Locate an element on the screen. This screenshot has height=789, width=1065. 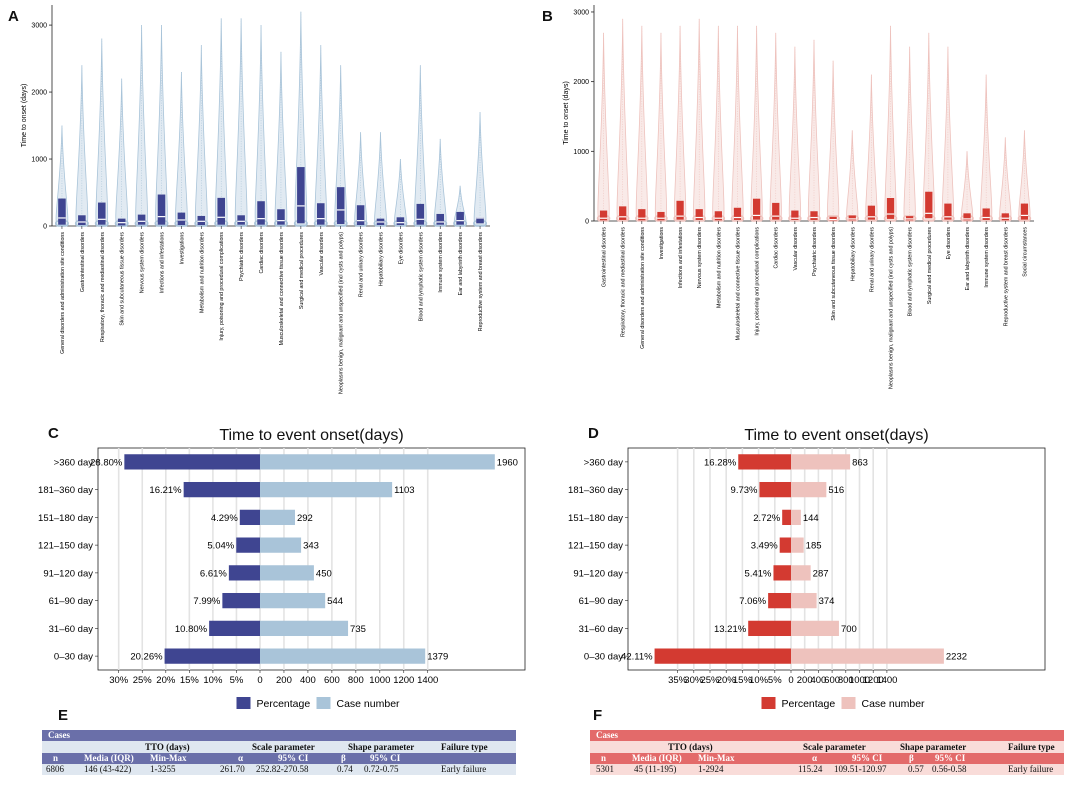
panel-b-x-tick-label: Vascular disorders is located at coordinates (796, 249).